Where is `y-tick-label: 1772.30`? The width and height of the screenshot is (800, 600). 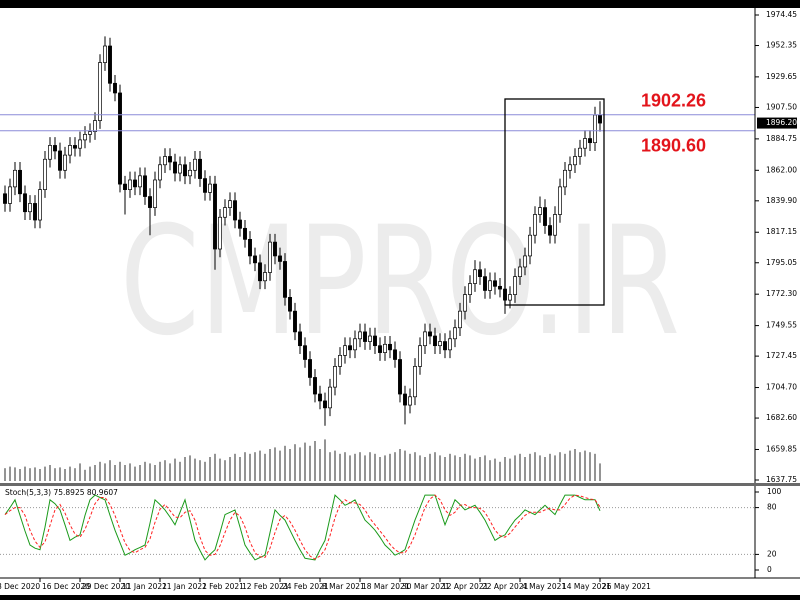
y-tick-label: 1772.30 is located at coordinates (781, 293).